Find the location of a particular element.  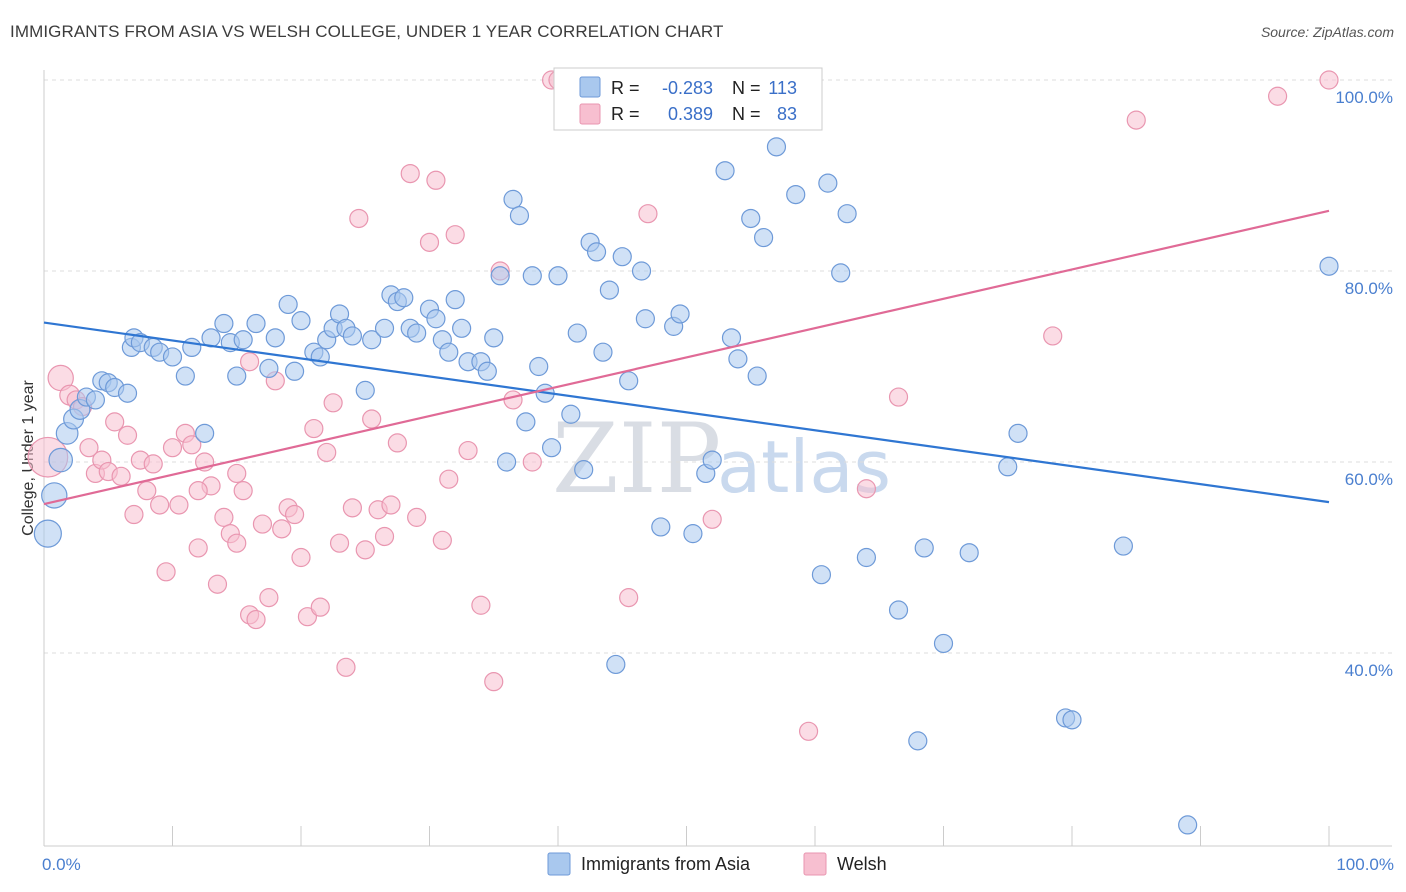

y-tick-labels: 40.0% 60.0% 80.0% 100.0% is located at coordinates (1364, 384).